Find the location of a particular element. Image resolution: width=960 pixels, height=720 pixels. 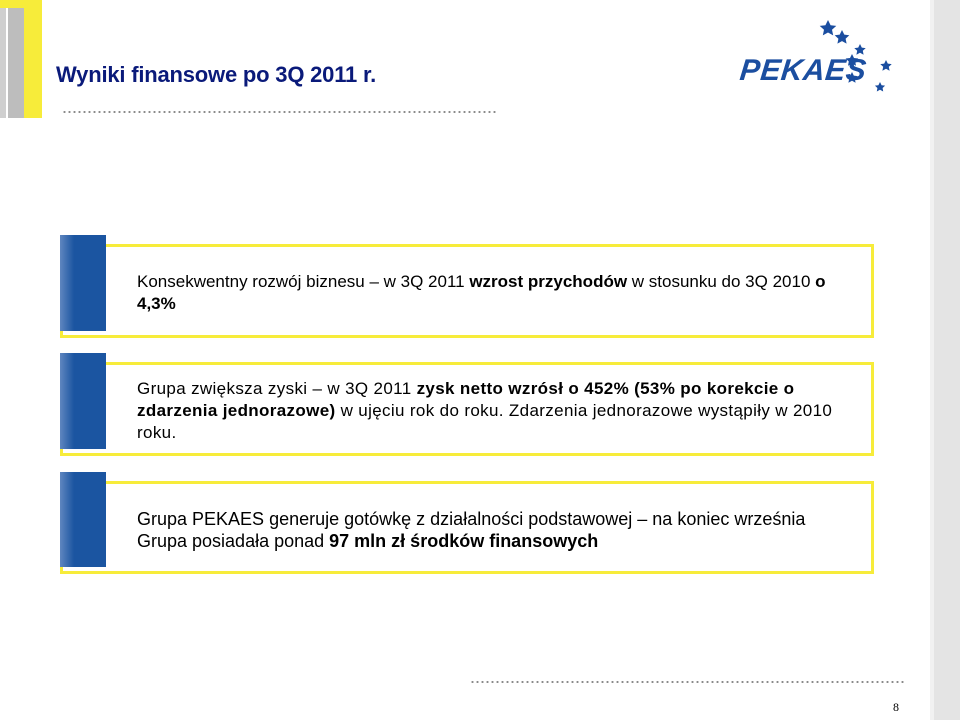

logo-stars-icon is located at coordinates (855, 56).